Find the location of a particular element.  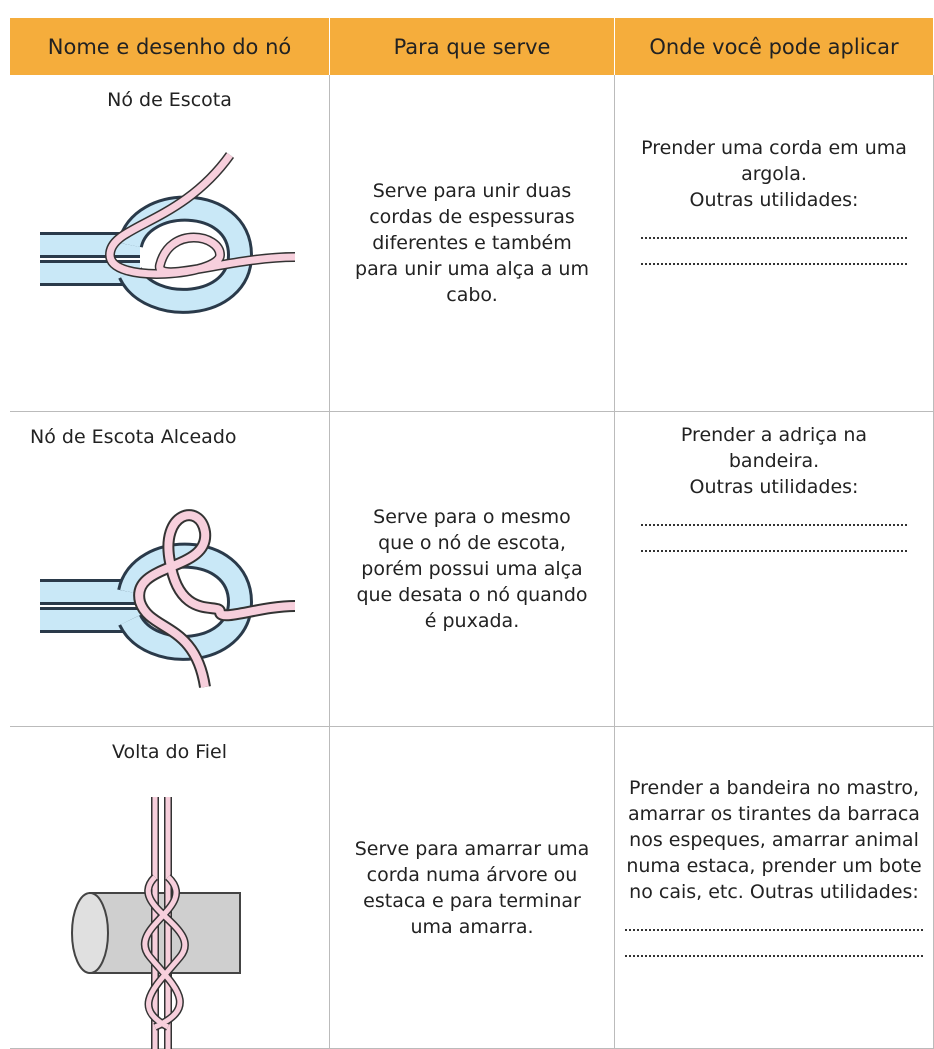

knot-name: Nó de Escota Alceado is located at coordinates (133, 437).